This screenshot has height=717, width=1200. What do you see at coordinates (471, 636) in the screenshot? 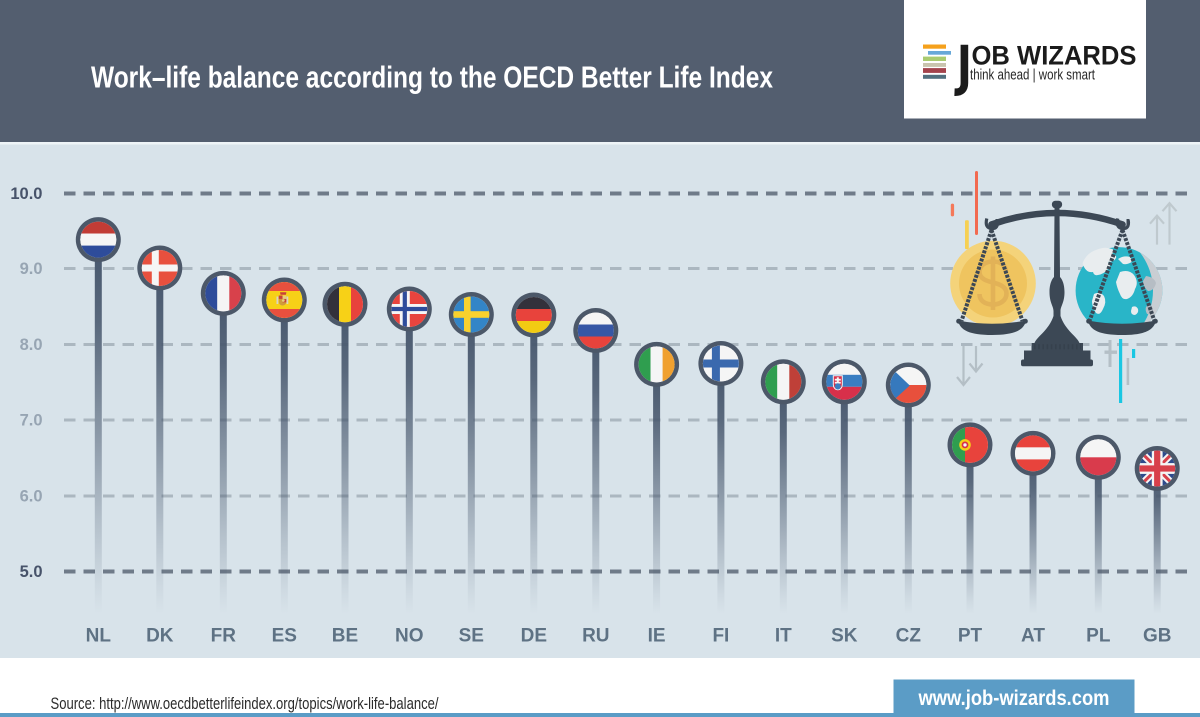
I see `svg-text: SE` at bounding box center [471, 636].